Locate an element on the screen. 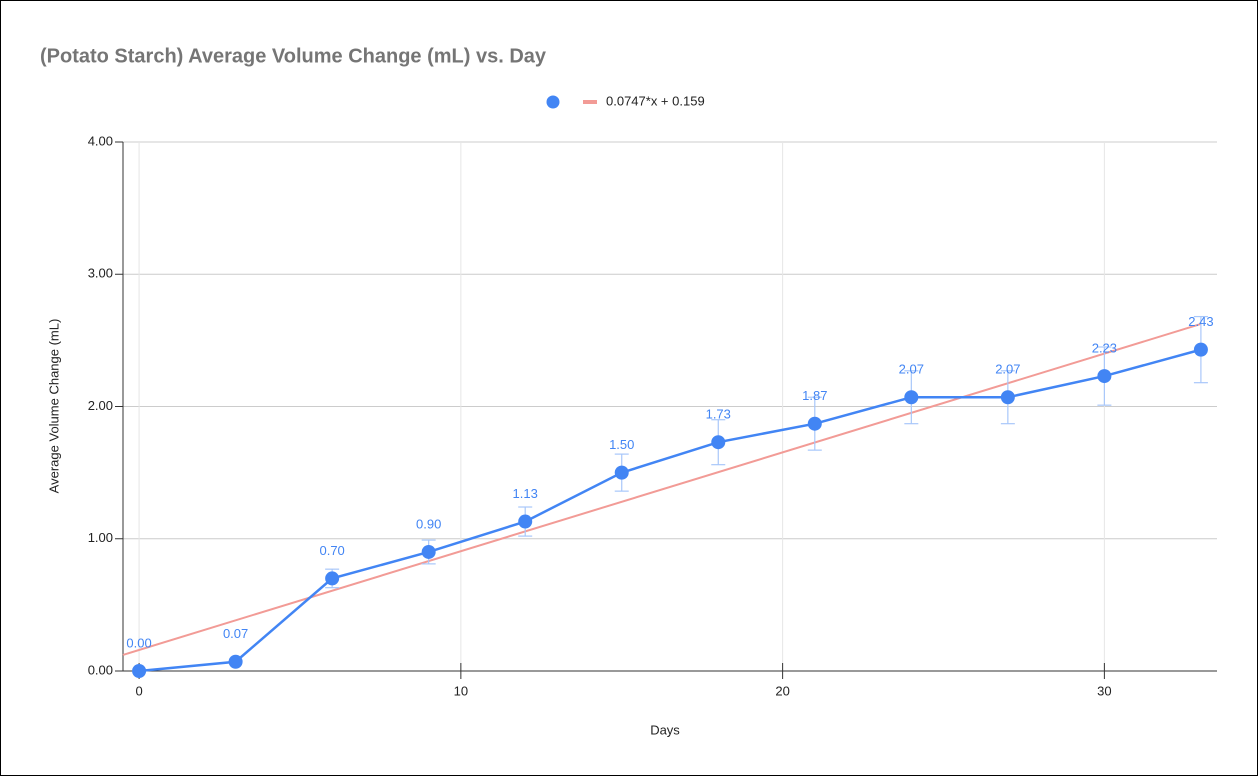 This screenshot has width=1258, height=776. x-tick-label: 30 is located at coordinates (1104, 690).